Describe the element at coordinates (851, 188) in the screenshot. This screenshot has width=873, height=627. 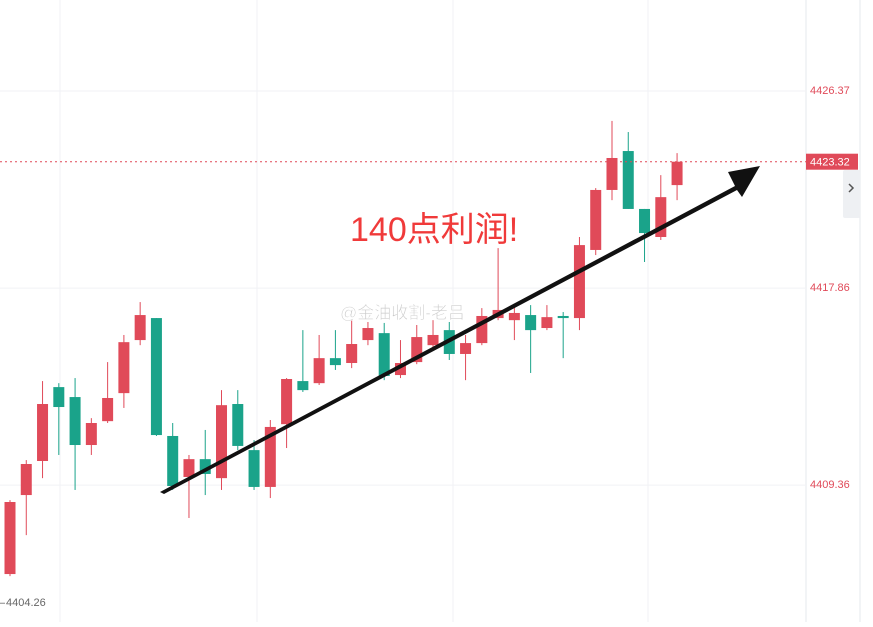
I see `chevron-icon` at that location.